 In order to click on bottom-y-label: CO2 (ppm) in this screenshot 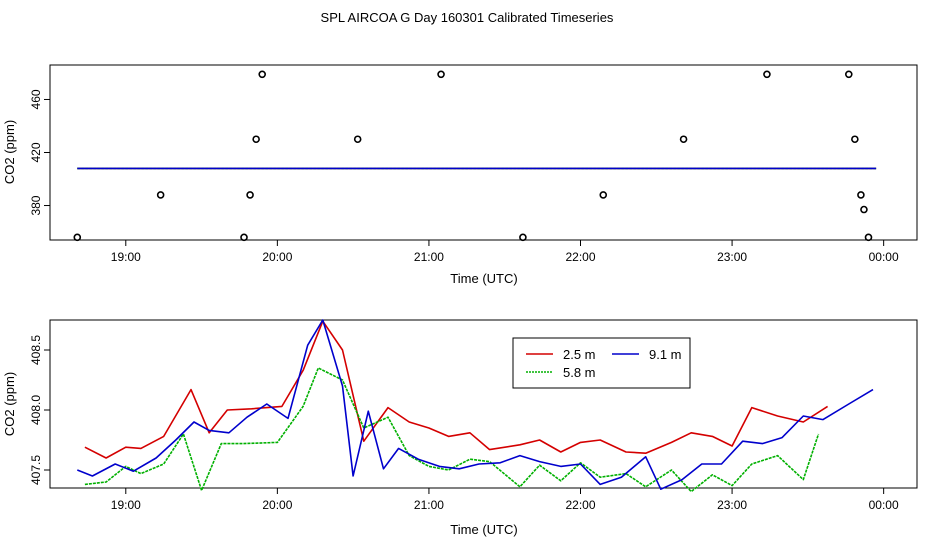, I will do `click(9, 404)`.